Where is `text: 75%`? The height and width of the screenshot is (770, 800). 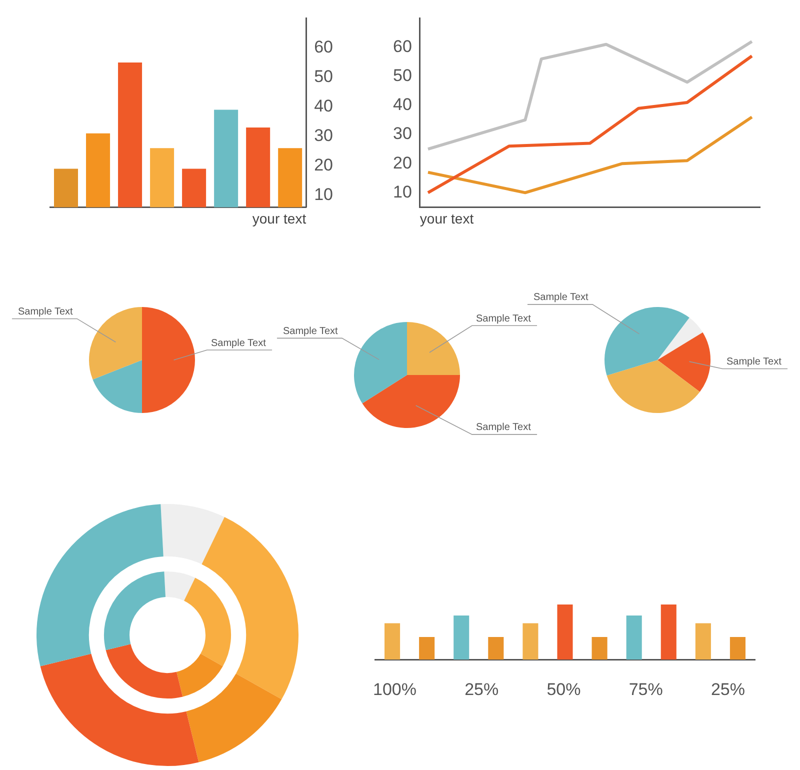
text: 75% is located at coordinates (645, 690).